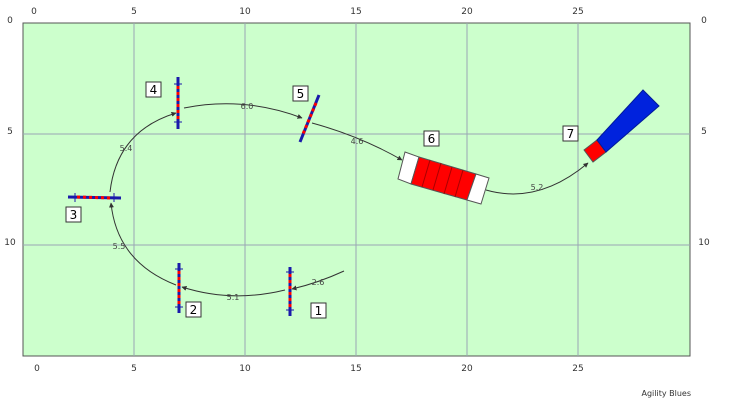 This screenshot has width=753, height=400. I want to click on y-tick-left: 10, so click(10, 243).